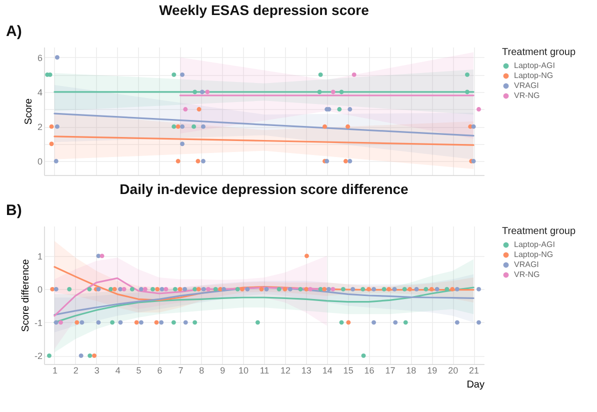  I want to click on y-tick-label: 2, so click(39, 127).